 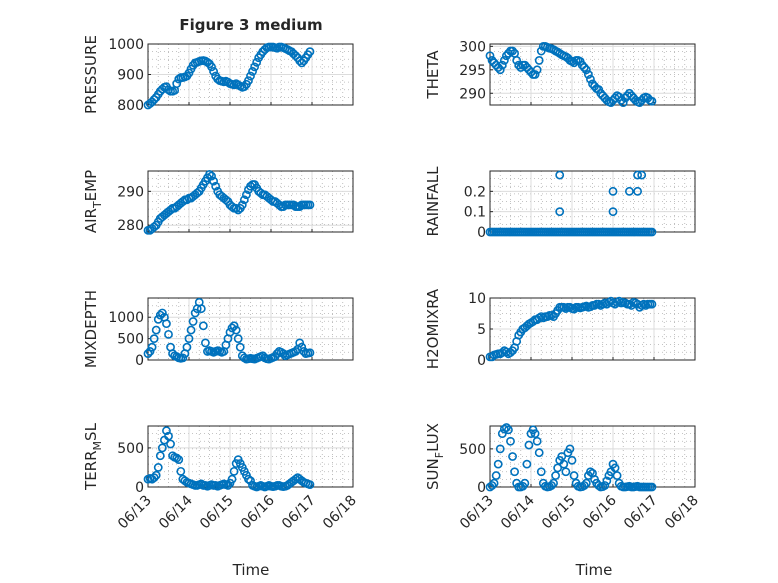 What do you see at coordinates (472, 450) in the screenshot?
I see `y-tick-label: 500` at bounding box center [472, 450].